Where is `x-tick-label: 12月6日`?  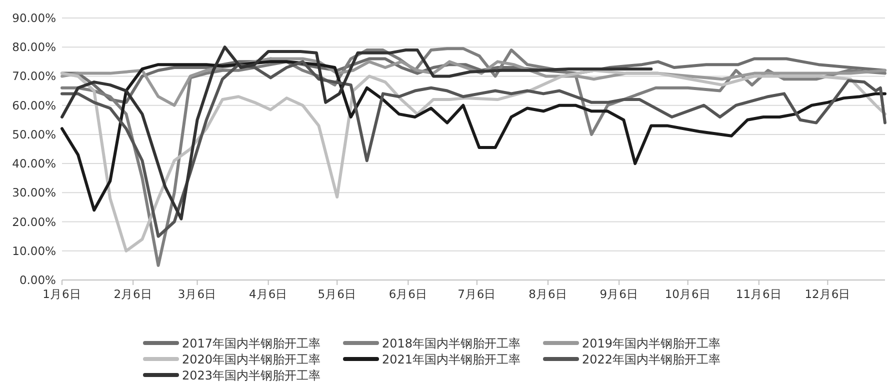
x-tick-label: 12月6日 is located at coordinates (827, 294).